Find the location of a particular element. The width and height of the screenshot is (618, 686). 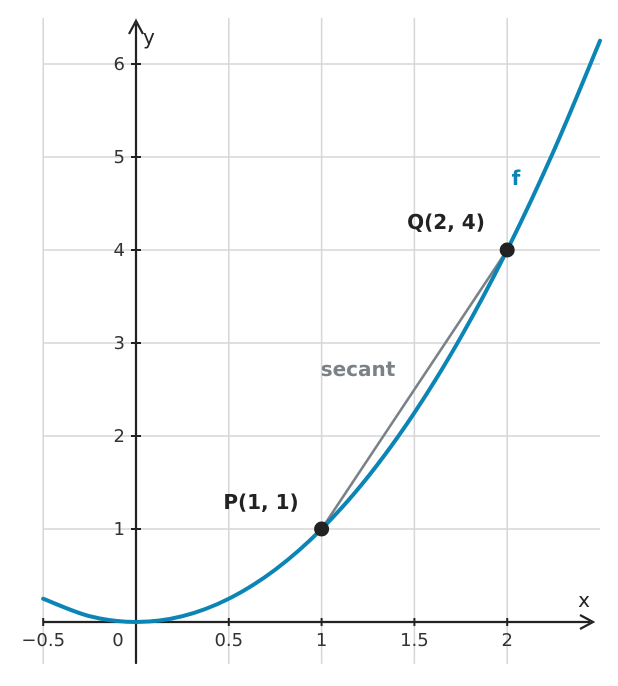

y-tick-label-4: 5 is located at coordinates (119, 157).